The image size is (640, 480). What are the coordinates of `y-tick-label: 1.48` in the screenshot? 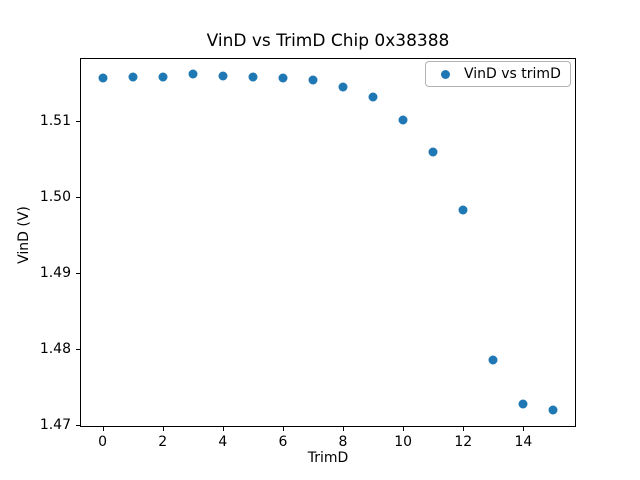 It's located at (55, 348).